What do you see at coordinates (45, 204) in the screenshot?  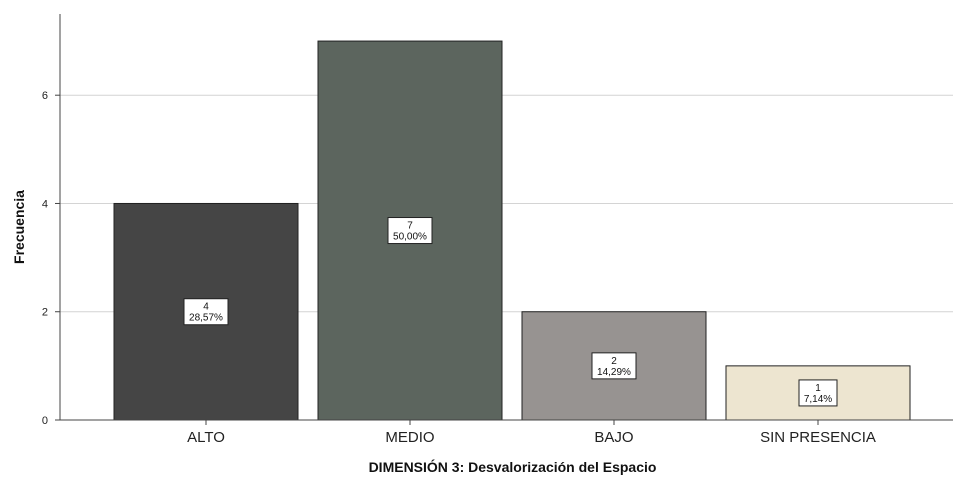 I see `y-tick-label: 4` at bounding box center [45, 204].